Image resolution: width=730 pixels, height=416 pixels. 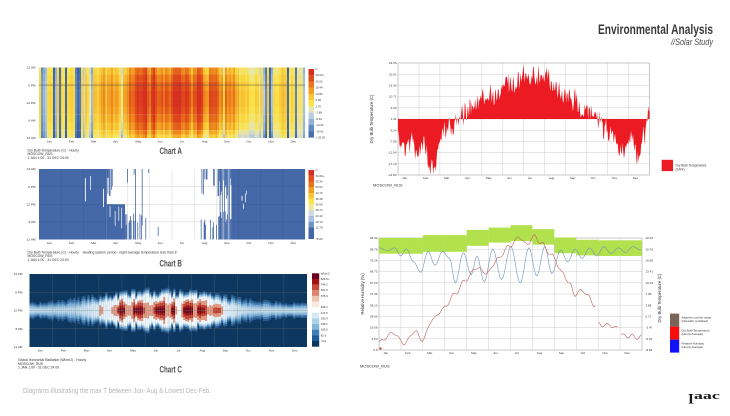 I want to click on svg-text: 165.6, so click(x=324, y=330).